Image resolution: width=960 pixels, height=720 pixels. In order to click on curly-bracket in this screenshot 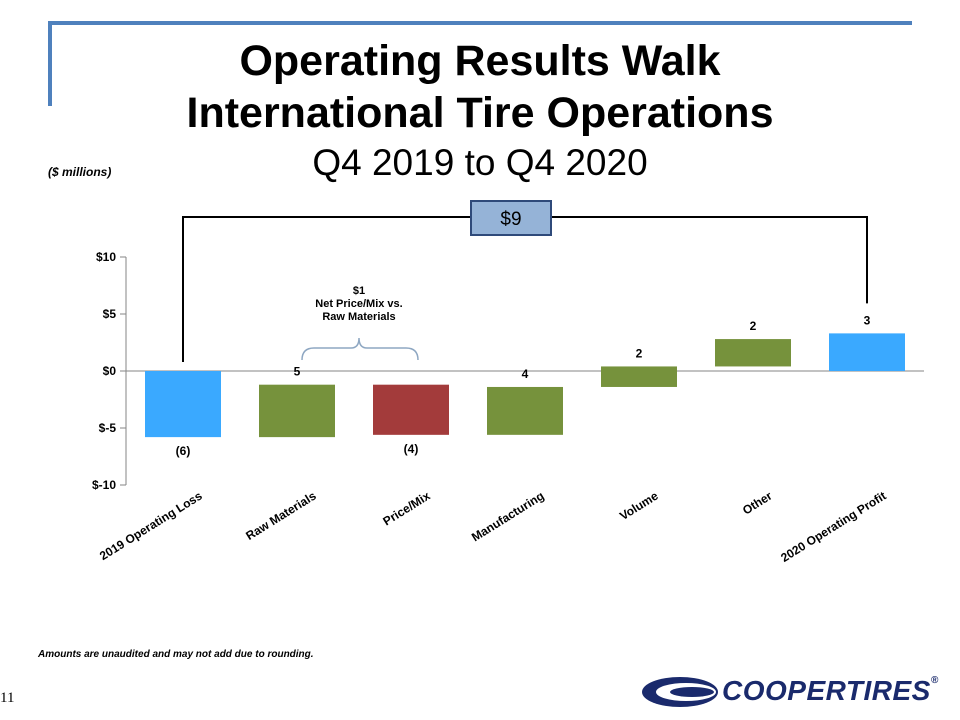, I will do `click(360, 349)`.